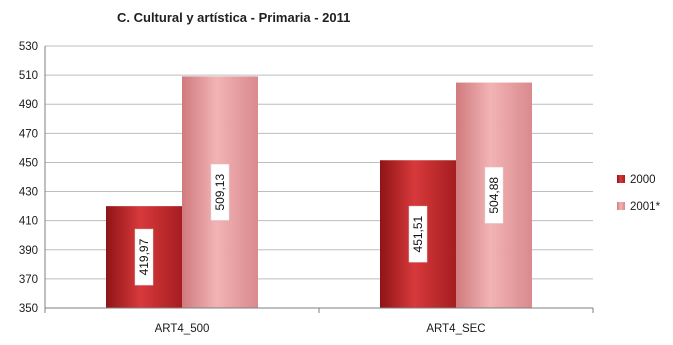  I want to click on y-axis: 350 370 390 410 430 450 470 490 510 530, so click(32, 178).